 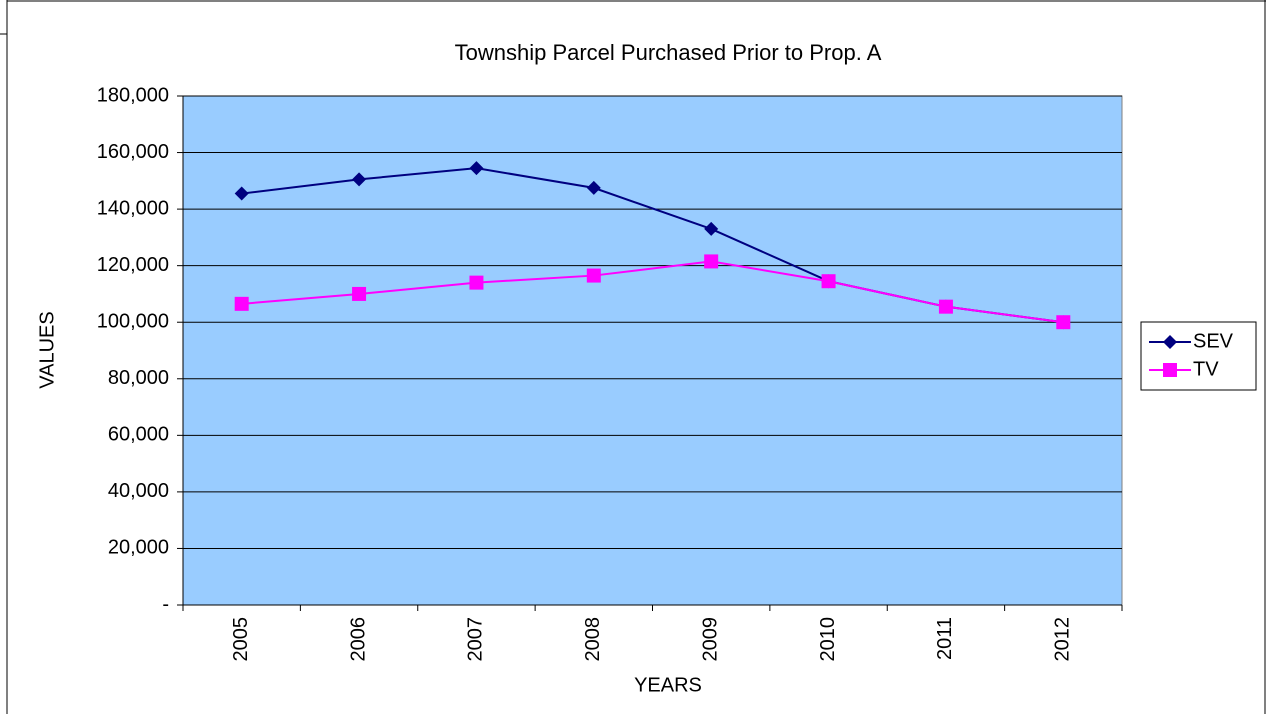 What do you see at coordinates (652, 292) in the screenshot?
I see `series-line` at bounding box center [652, 292].